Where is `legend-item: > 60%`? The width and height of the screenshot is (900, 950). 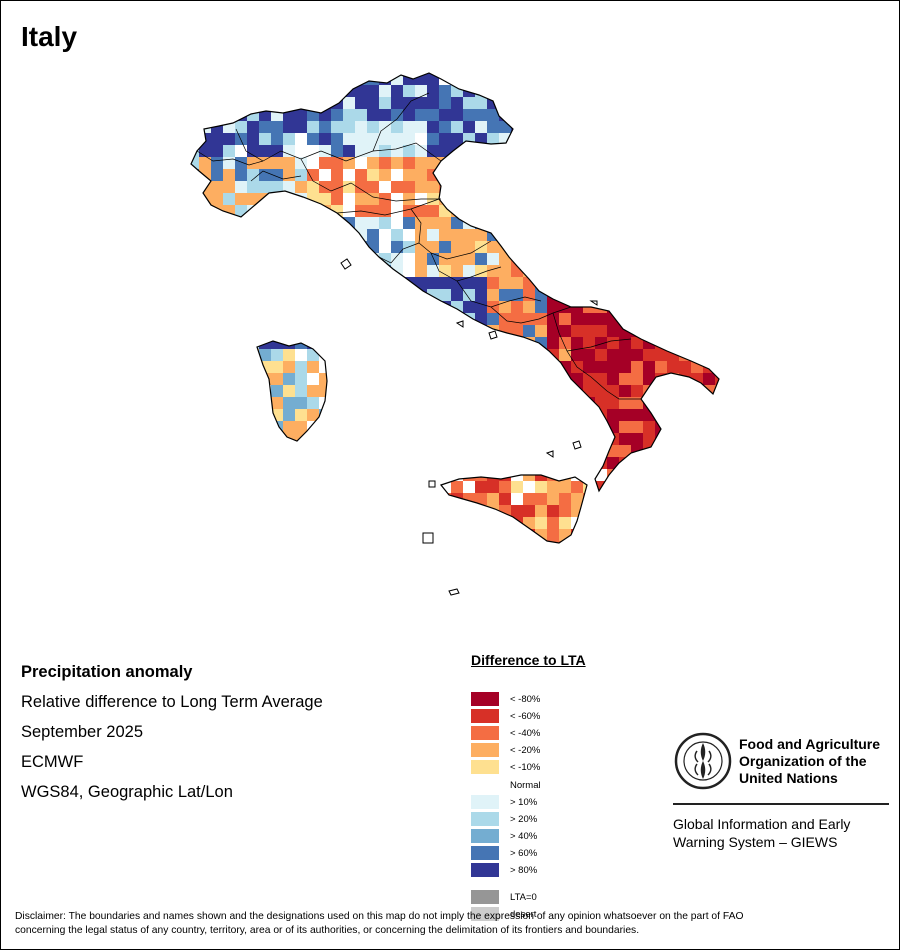
legend-item: > 60% is located at coordinates (504, 853).